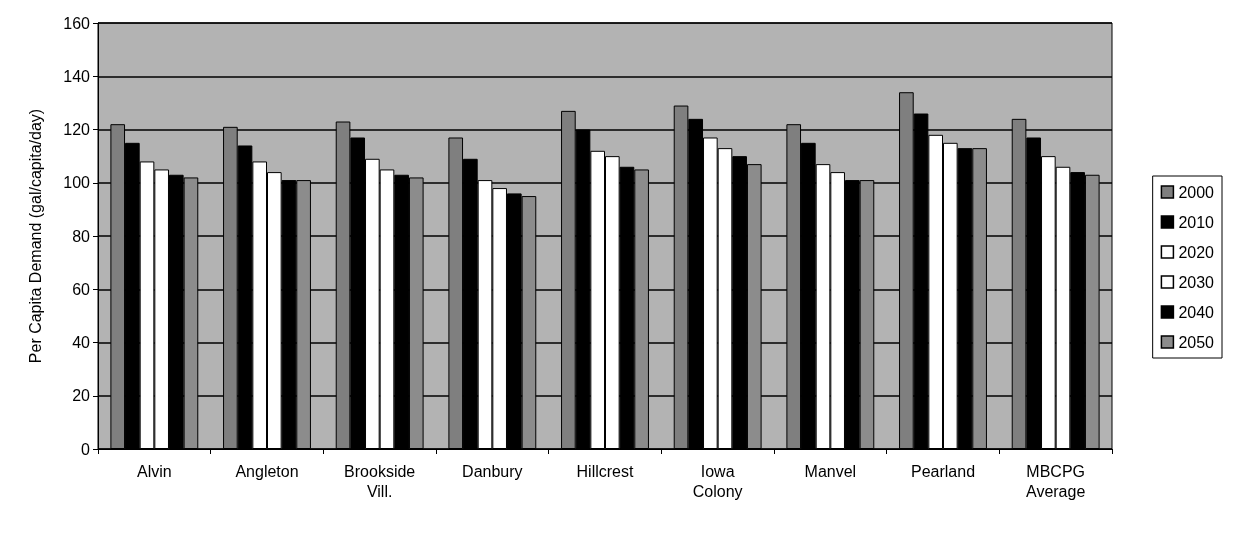 This screenshot has width=1238, height=534. Describe the element at coordinates (77, 129) in the screenshot. I see `y-tick-label: 120` at that location.